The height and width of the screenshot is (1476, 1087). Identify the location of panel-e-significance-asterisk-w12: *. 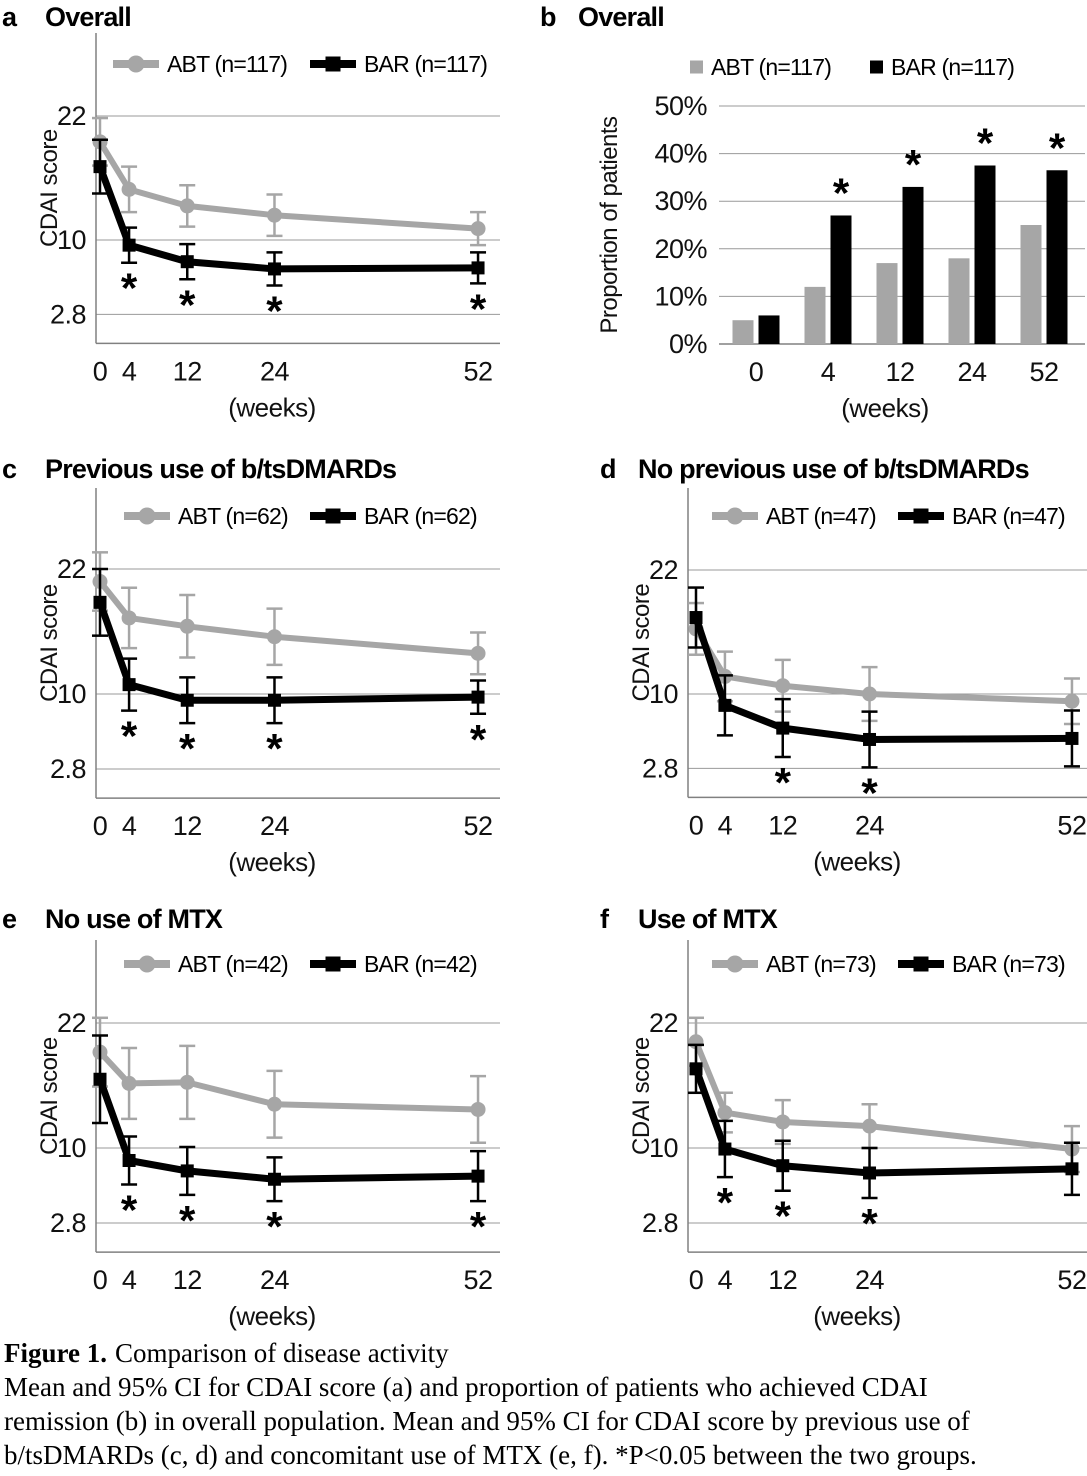
(187, 1220).